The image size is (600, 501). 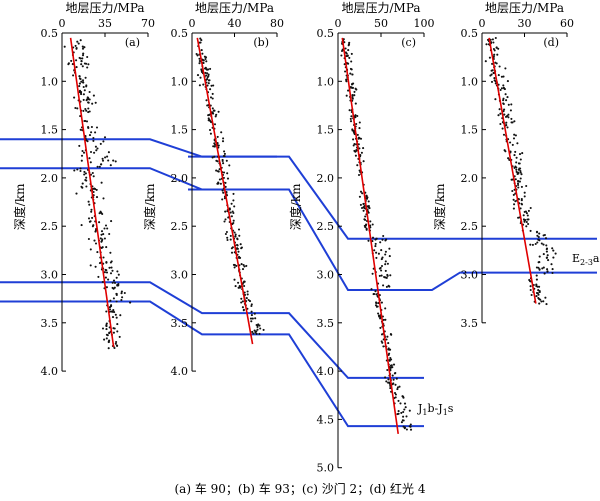 What do you see at coordinates (225, 191) in the screenshot?
I see `trend-line` at bounding box center [225, 191].